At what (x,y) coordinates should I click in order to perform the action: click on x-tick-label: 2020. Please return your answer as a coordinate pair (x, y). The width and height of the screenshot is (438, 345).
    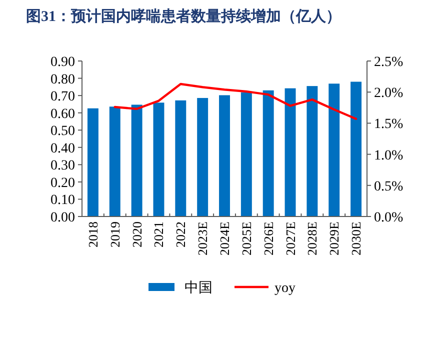
    Looking at the image, I should click on (136, 235).